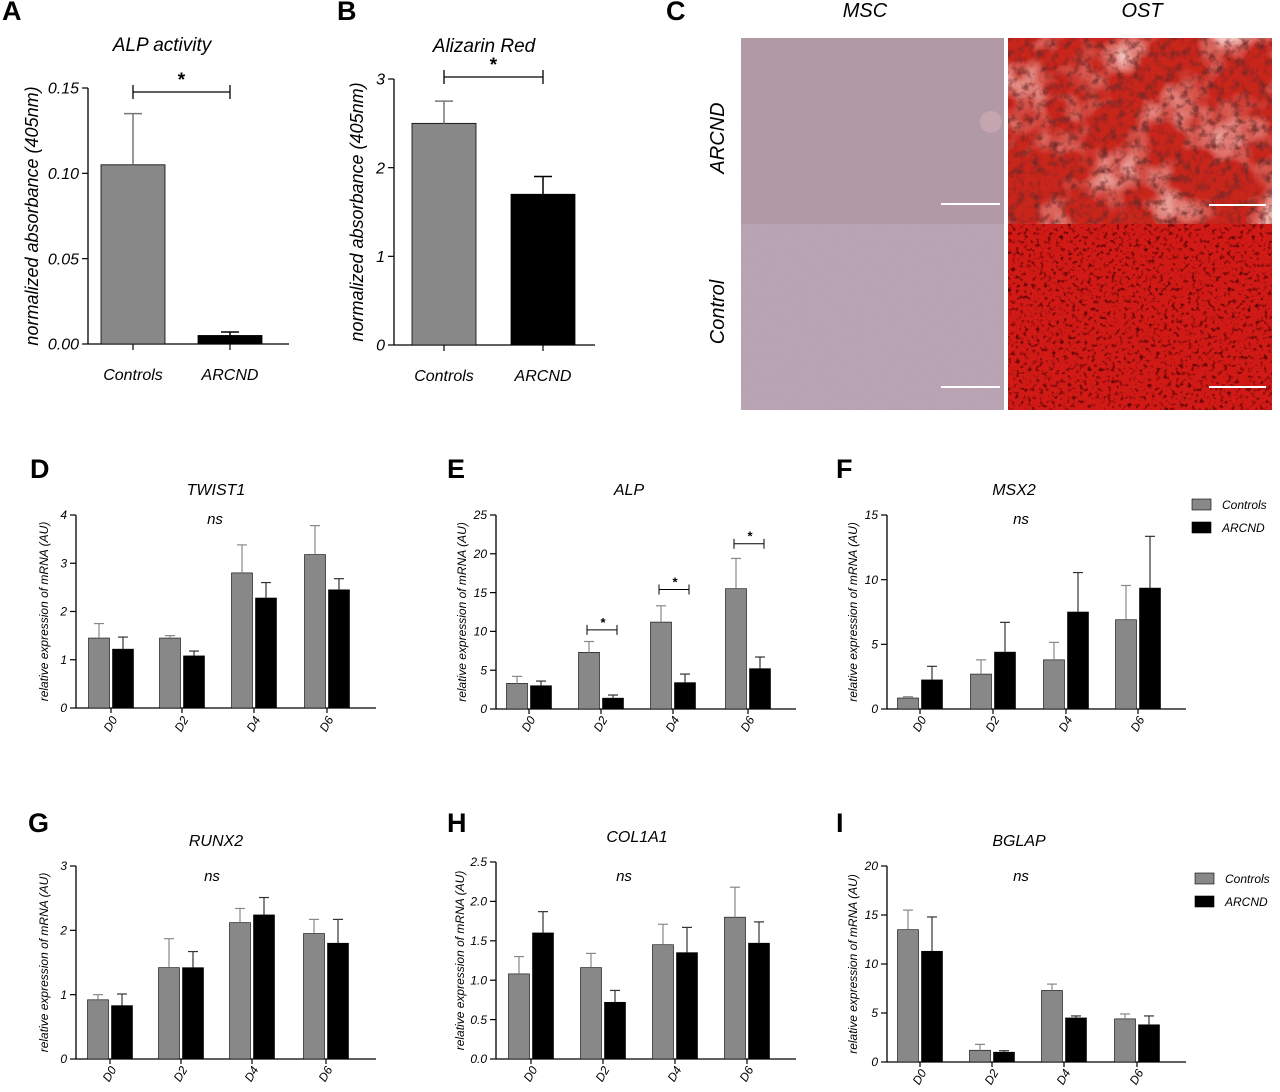 This screenshot has height=1092, width=1280. What do you see at coordinates (1232, 890) in the screenshot?
I see `legend: Controls ARCND` at bounding box center [1232, 890].